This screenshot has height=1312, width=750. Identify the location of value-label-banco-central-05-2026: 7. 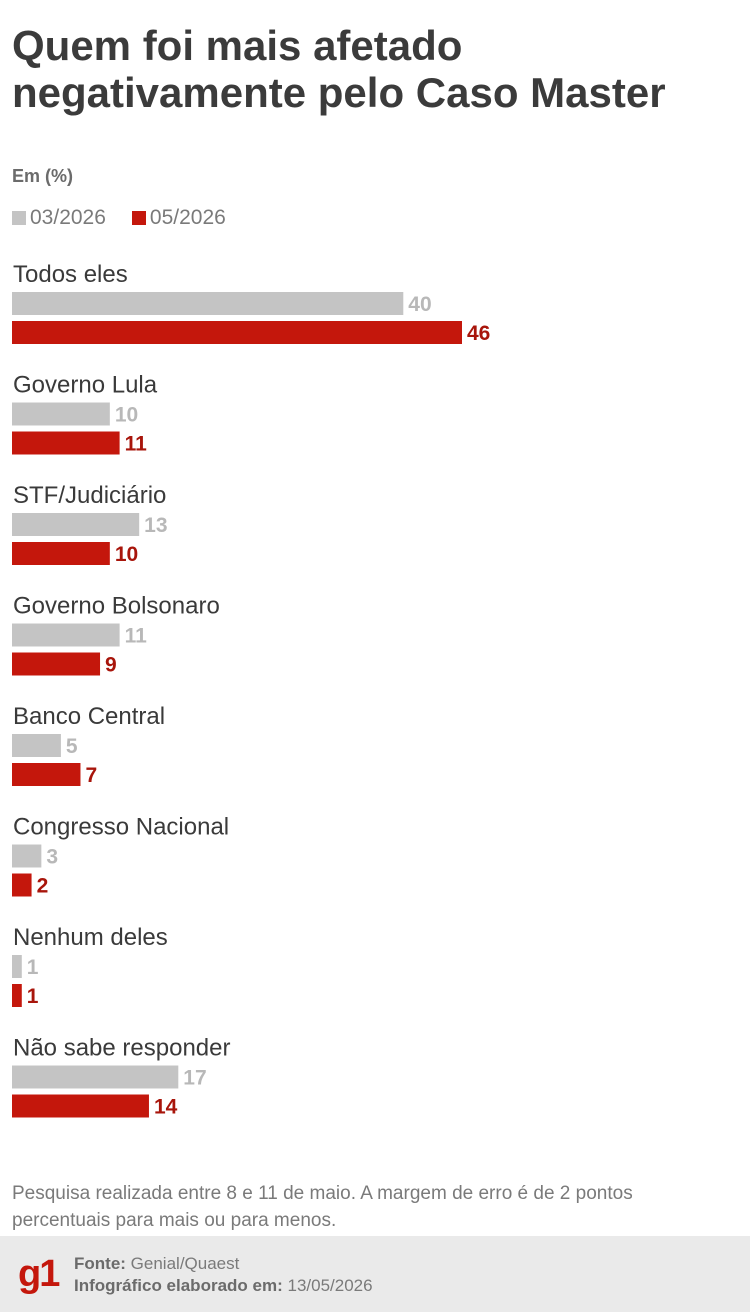
(91, 775).